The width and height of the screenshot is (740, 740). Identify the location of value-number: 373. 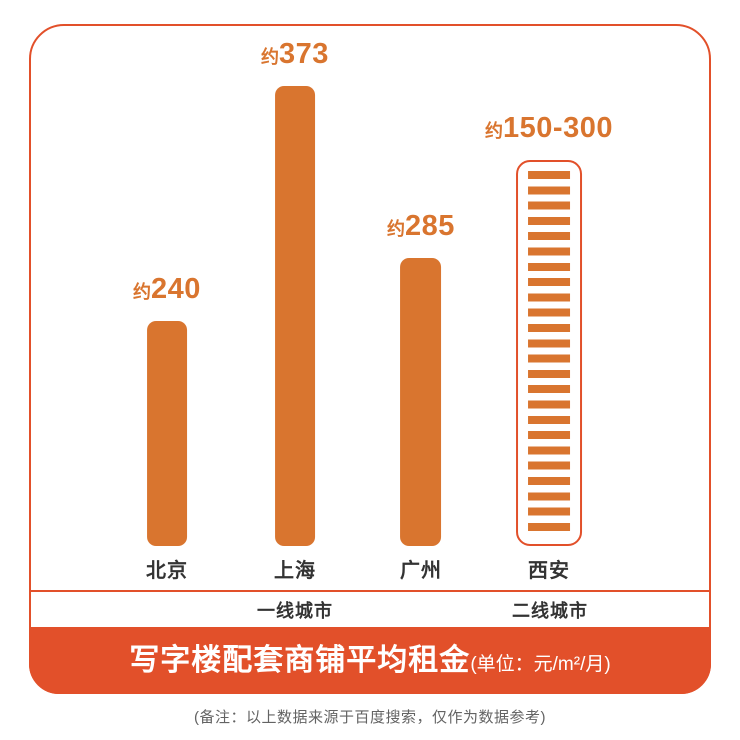
(304, 54).